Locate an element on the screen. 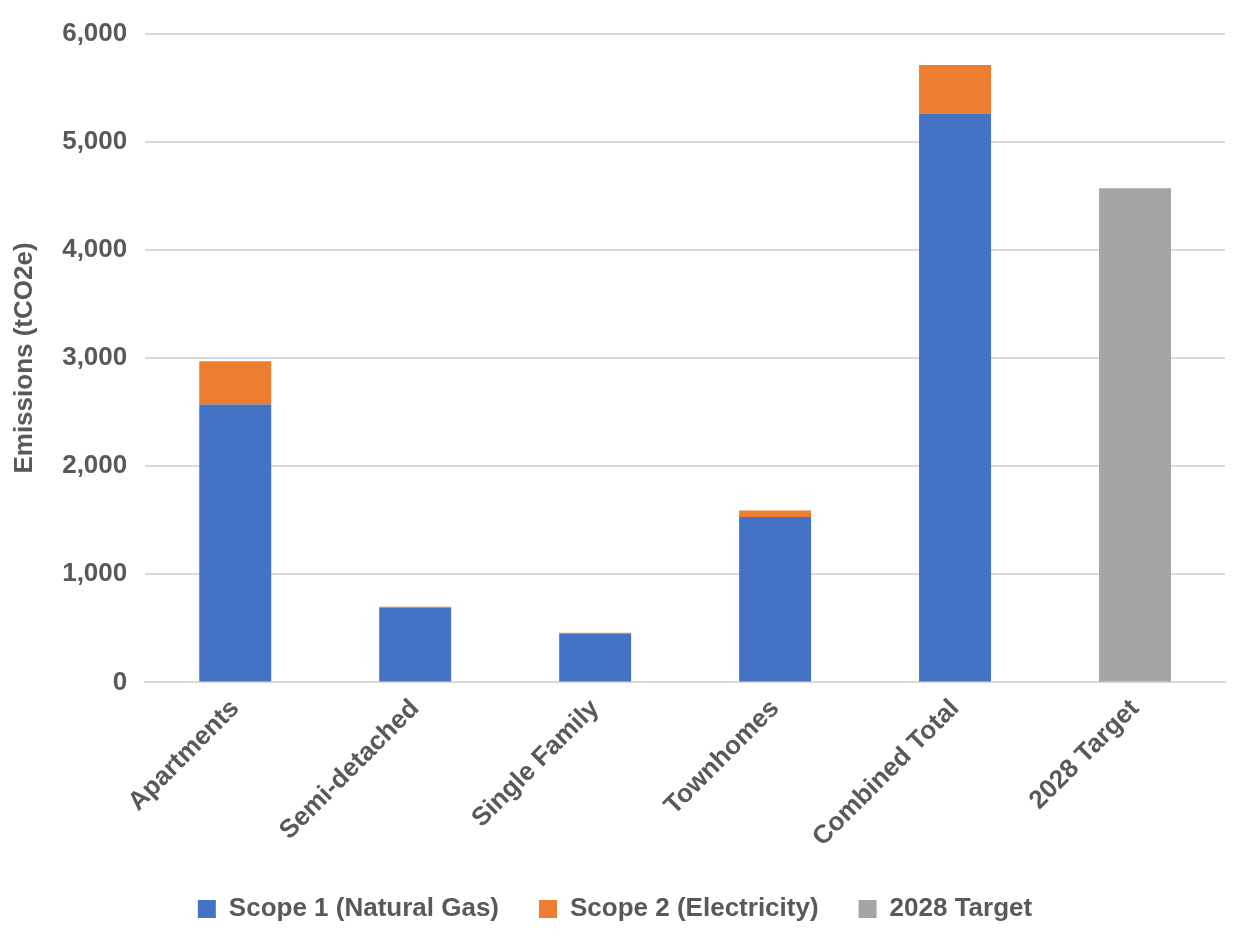  y-tick-label: 5,000 is located at coordinates (95, 139).